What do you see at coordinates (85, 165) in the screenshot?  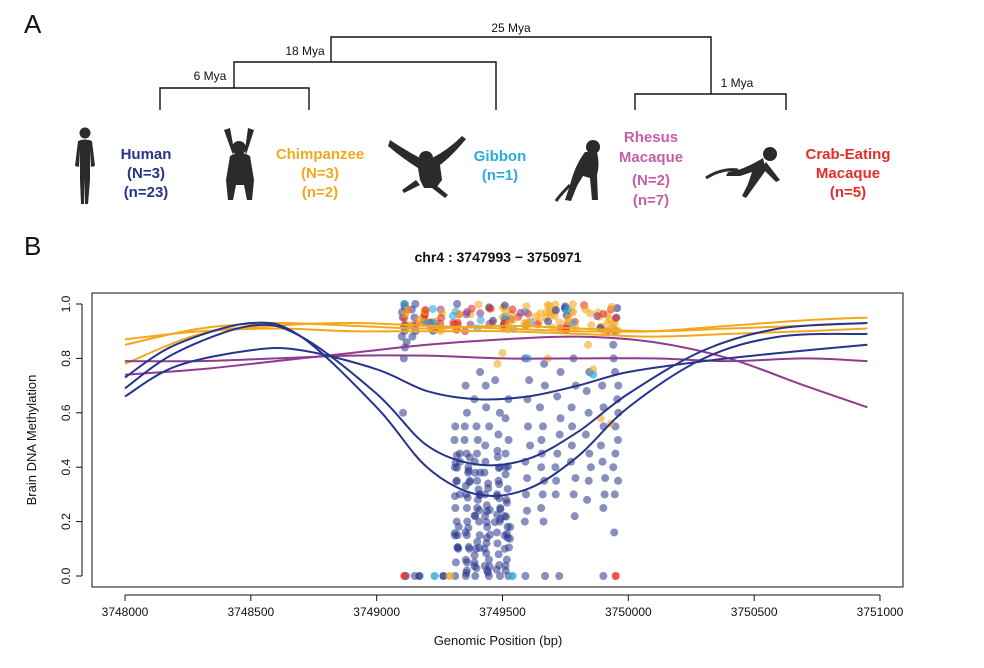 I see `human-silhouette-icon` at bounding box center [85, 165].